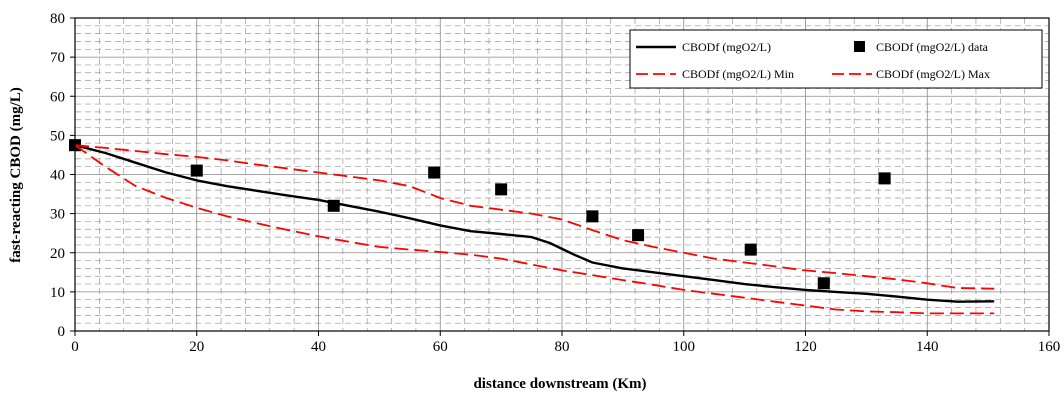  What do you see at coordinates (57, 215) in the screenshot?
I see `y-tick-label: 30` at bounding box center [57, 215].